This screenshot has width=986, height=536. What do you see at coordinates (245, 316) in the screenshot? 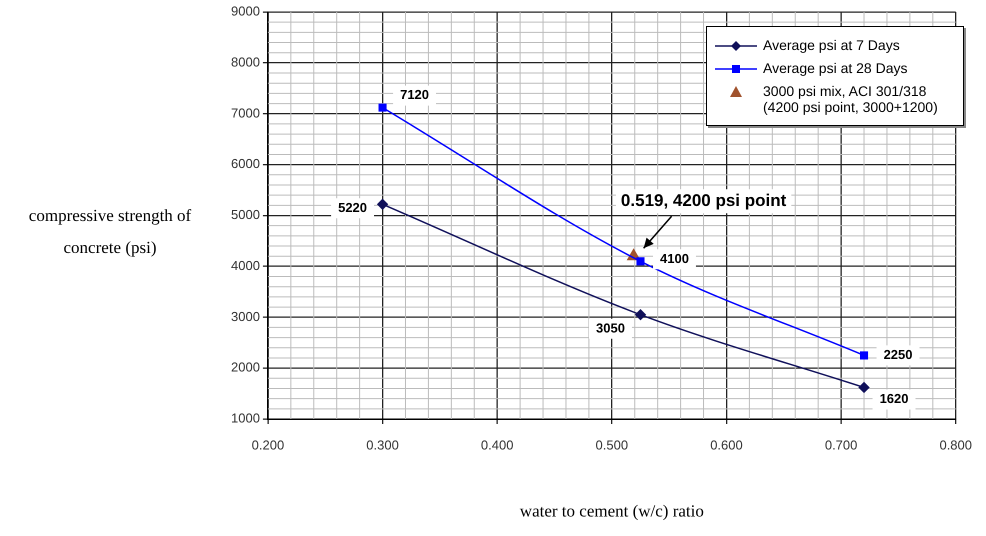
I see `y-tick-label: 3000` at bounding box center [245, 316].